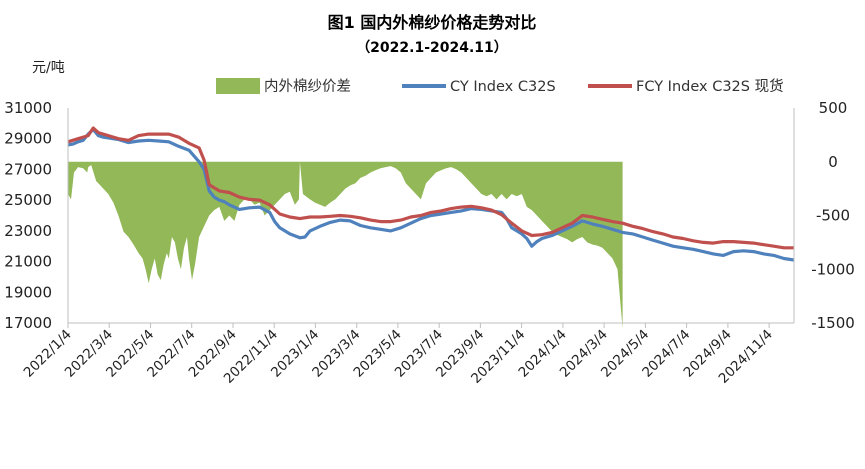 The image size is (865, 469). Describe the element at coordinates (28, 323) in the screenshot. I see `y-left-tick-label: 17000` at that location.